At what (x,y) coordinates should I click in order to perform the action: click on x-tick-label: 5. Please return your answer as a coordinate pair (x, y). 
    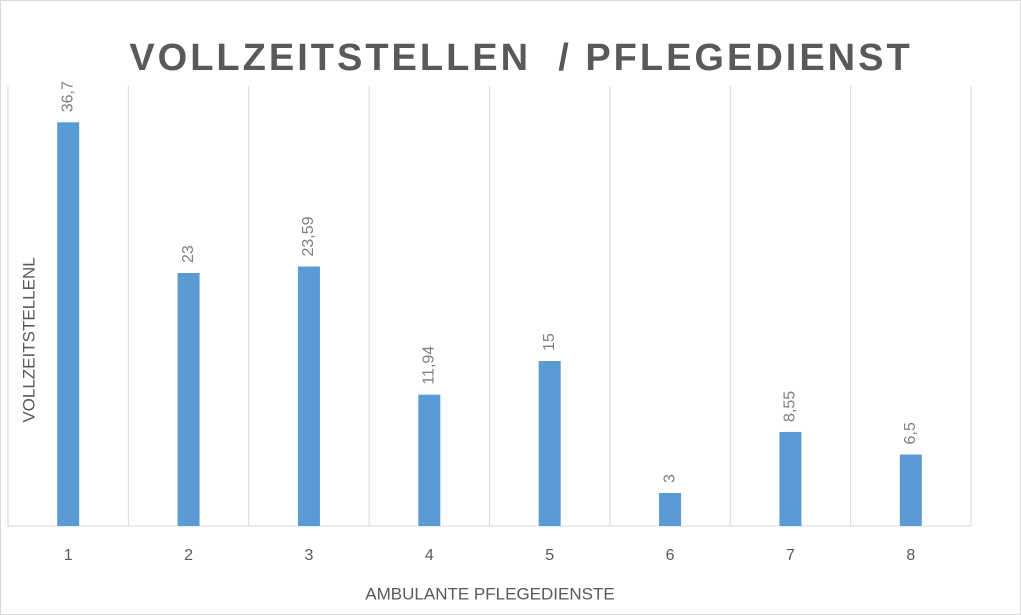
    Looking at the image, I should click on (549, 555).